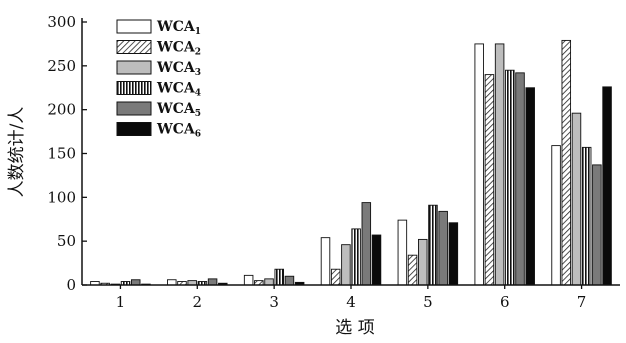  Describe the element at coordinates (582, 302) in the screenshot. I see `x-tick-label: 7` at that location.